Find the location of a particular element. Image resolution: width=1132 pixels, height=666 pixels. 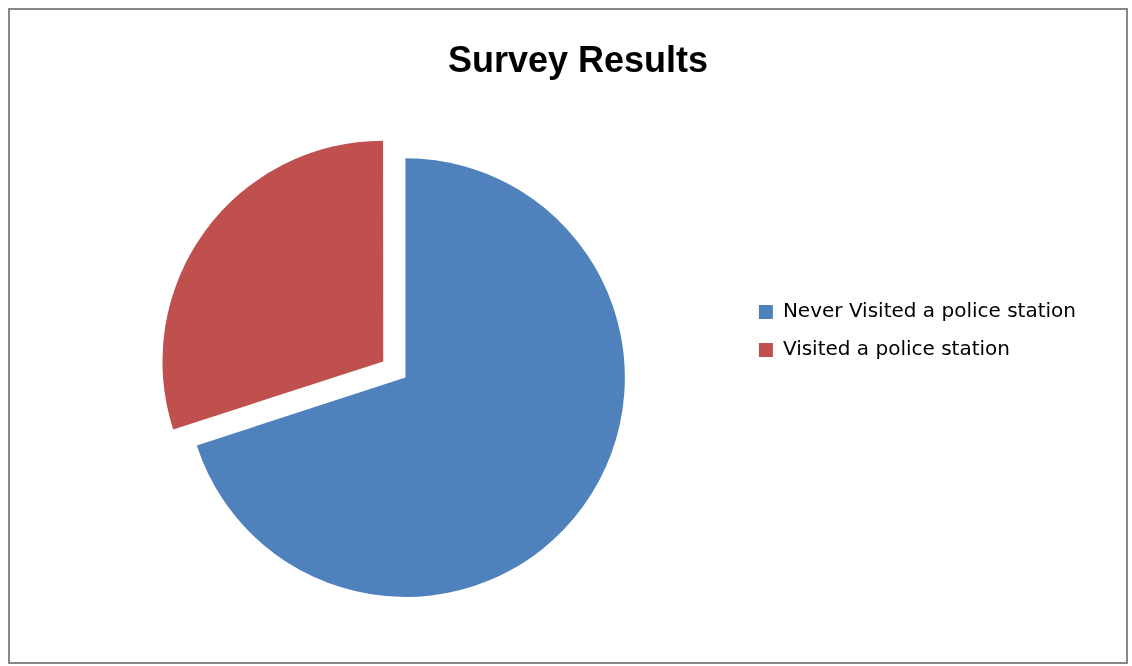

legend-label: Never Visited a police station is located at coordinates (929, 310).